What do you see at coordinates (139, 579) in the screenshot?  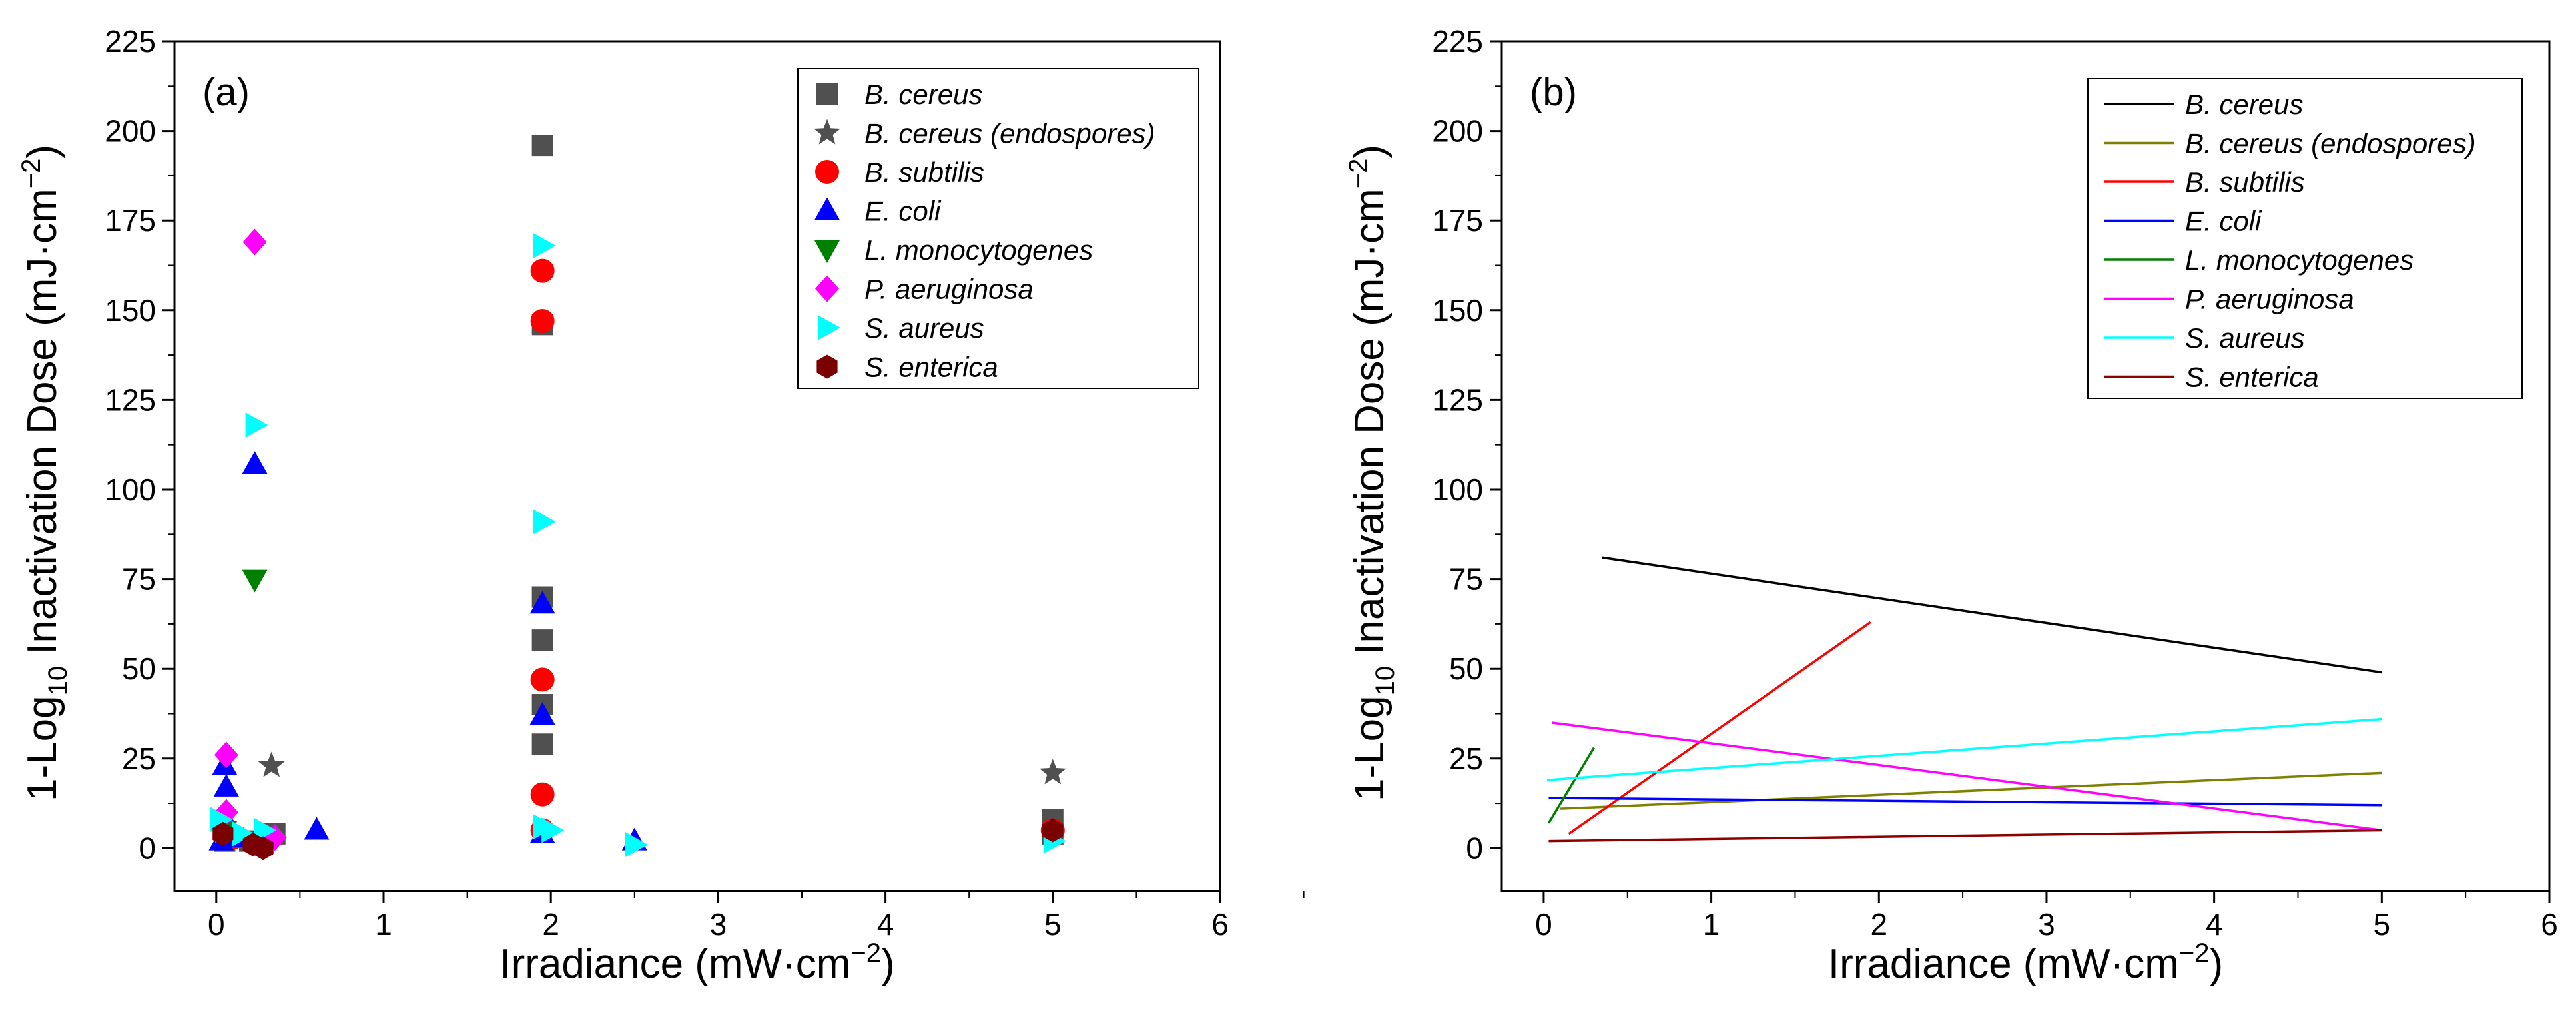 I see `y-tick-label: 75` at bounding box center [139, 579].